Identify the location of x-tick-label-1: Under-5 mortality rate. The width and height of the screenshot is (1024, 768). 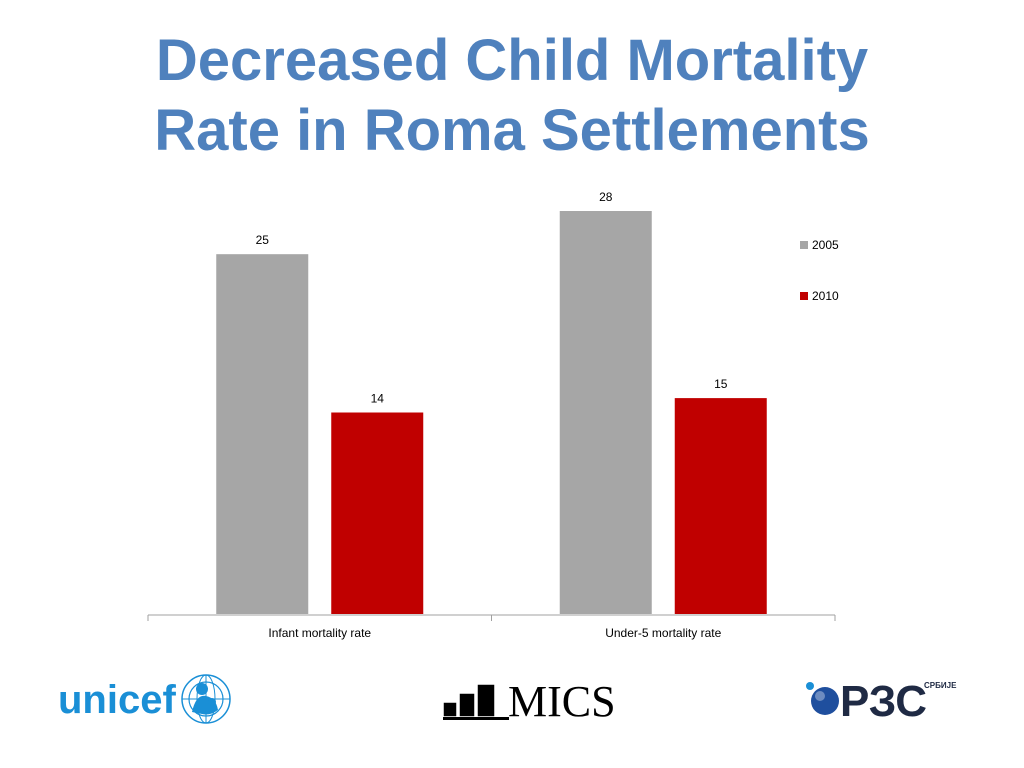
(663, 633).